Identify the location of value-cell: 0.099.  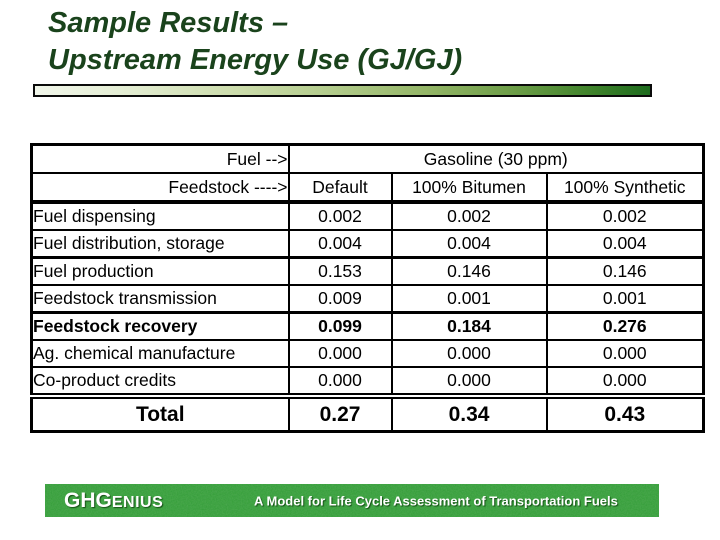
(340, 326).